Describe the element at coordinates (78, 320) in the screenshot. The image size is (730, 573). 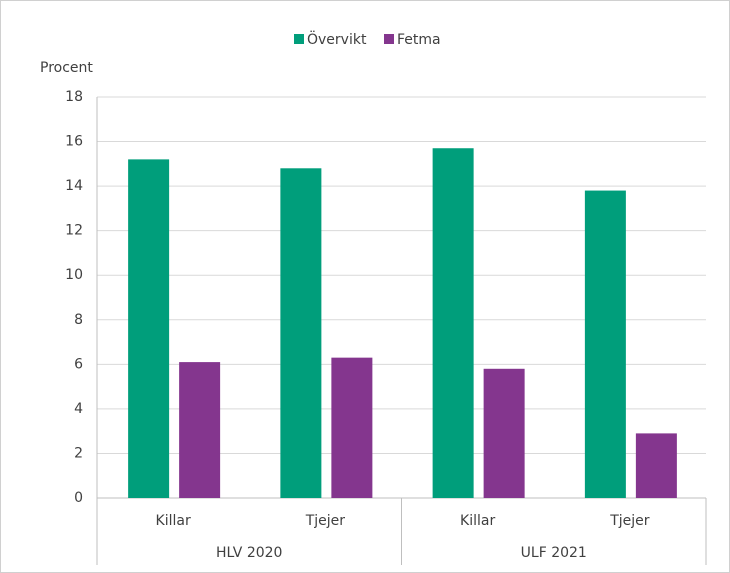
I see `y-tick-label: 8` at that location.